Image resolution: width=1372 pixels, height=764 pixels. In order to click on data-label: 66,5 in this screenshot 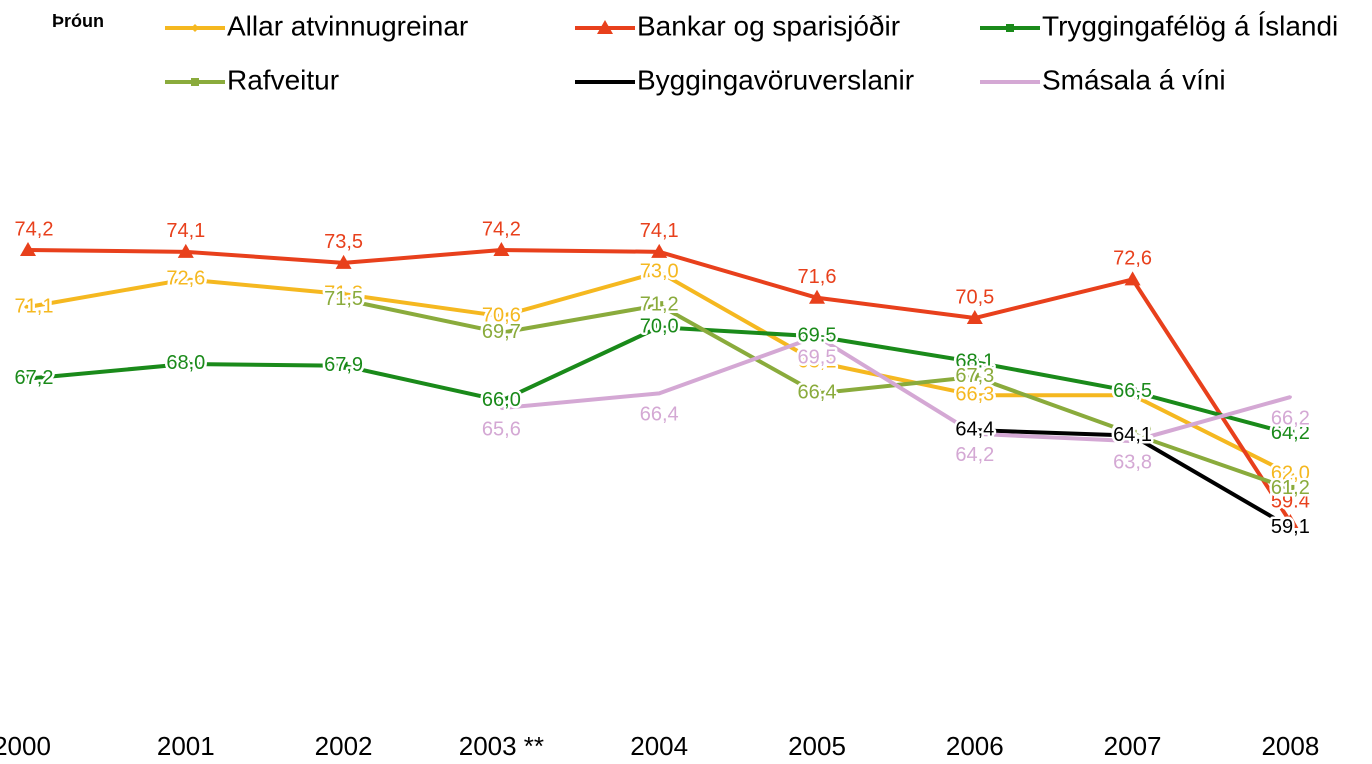, I will do `click(1132, 391)`.